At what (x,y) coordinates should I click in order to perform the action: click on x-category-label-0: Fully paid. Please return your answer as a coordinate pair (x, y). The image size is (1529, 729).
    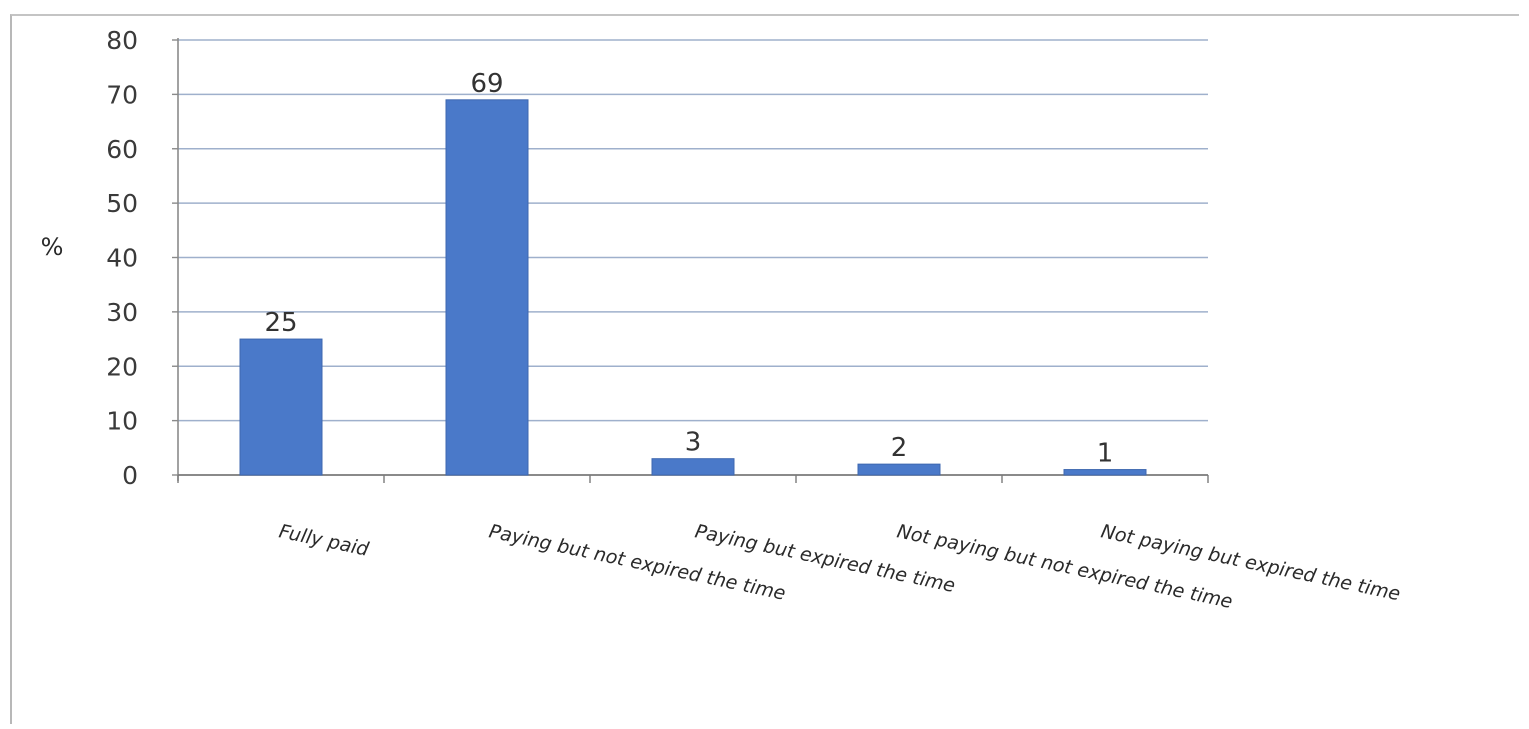
    Looking at the image, I should click on (324, 540).